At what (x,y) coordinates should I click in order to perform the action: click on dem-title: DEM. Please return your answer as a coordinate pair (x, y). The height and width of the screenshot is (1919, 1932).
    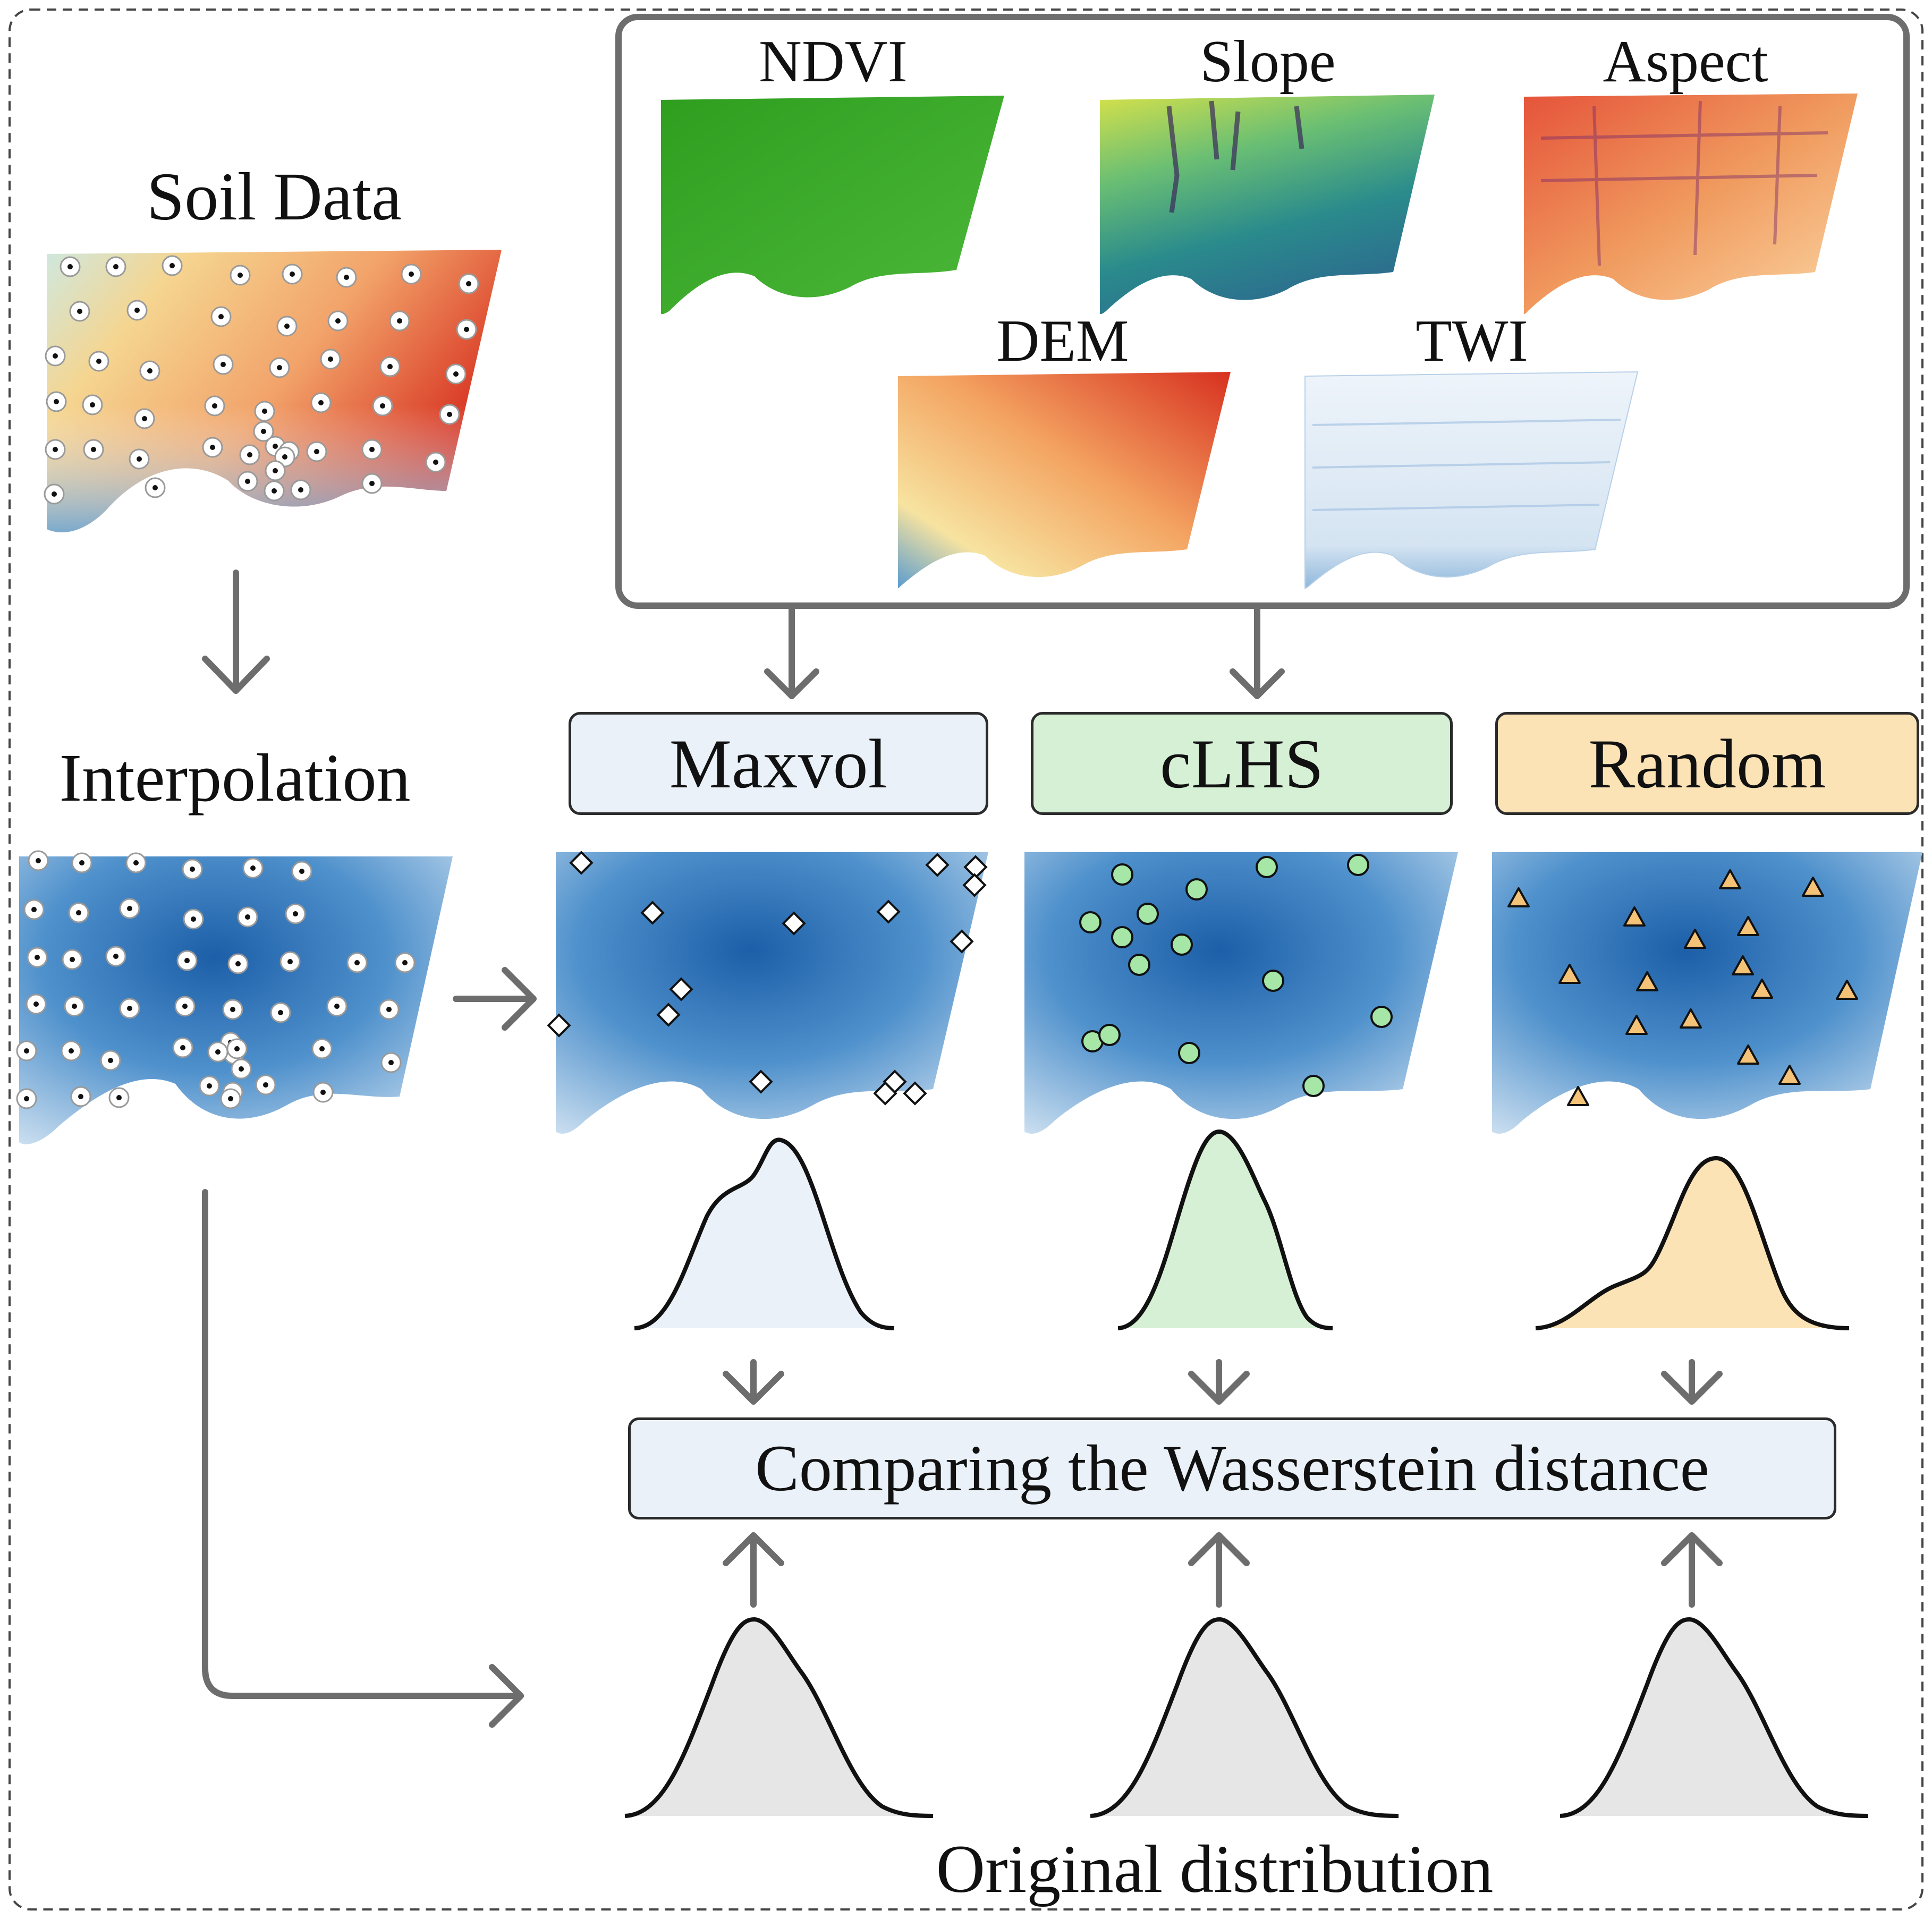
    Looking at the image, I should click on (1062, 341).